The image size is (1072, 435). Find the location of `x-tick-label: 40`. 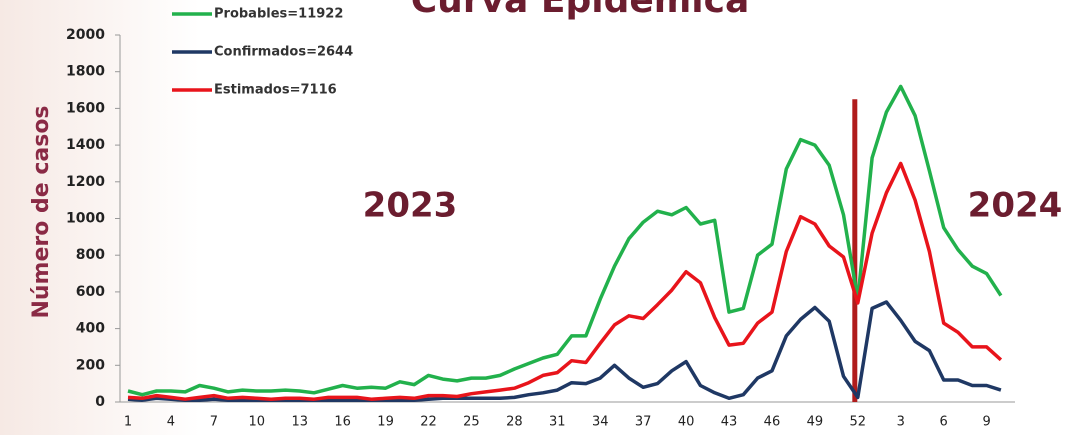

x-tick-label: 40 is located at coordinates (686, 422).